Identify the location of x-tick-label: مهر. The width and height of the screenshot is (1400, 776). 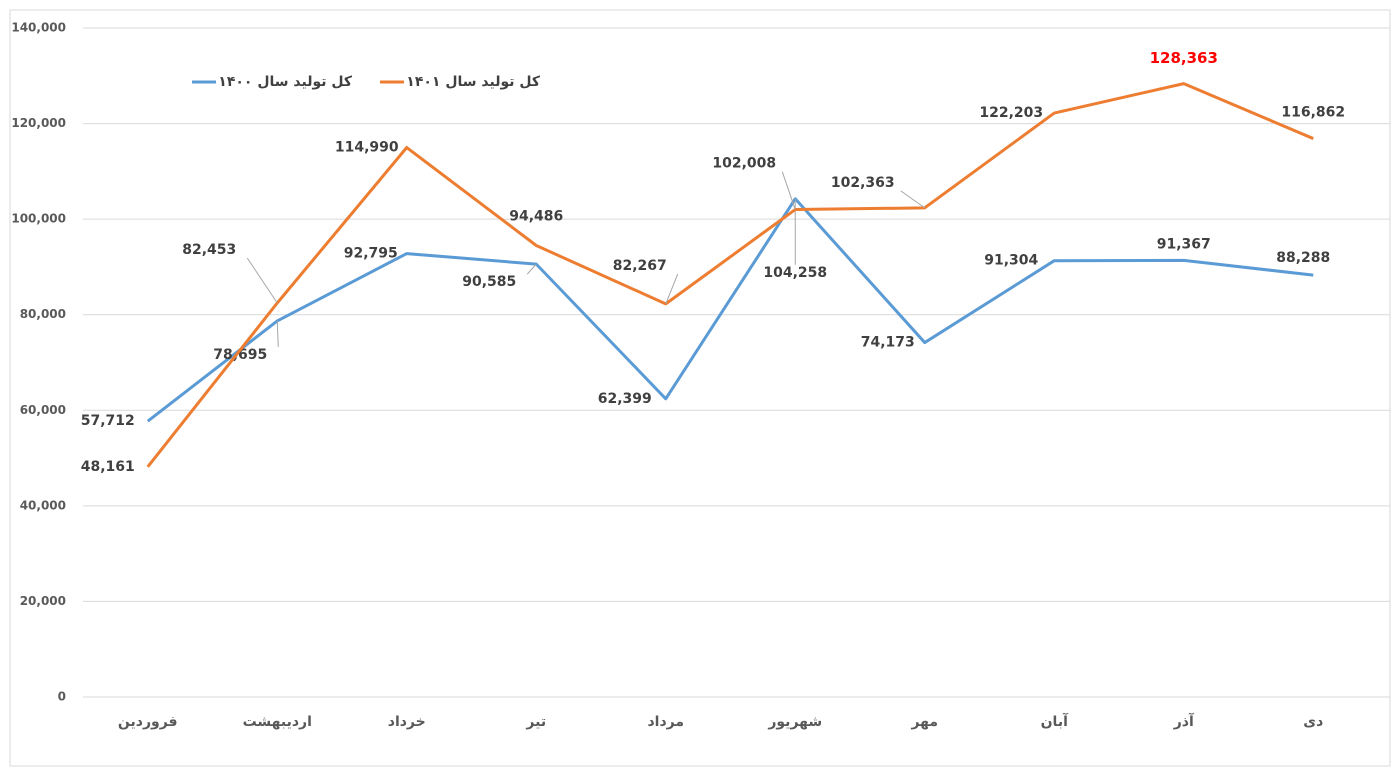
(924, 722).